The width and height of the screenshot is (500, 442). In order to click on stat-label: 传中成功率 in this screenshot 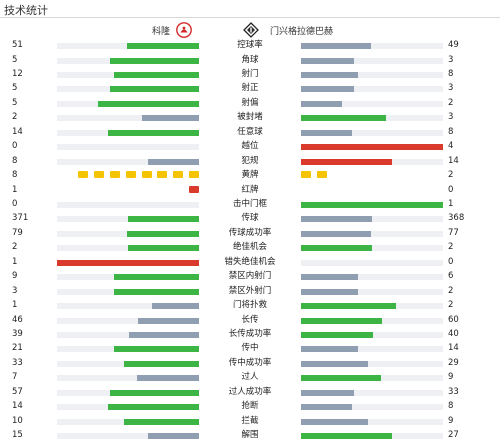, I will do `click(250, 362)`.